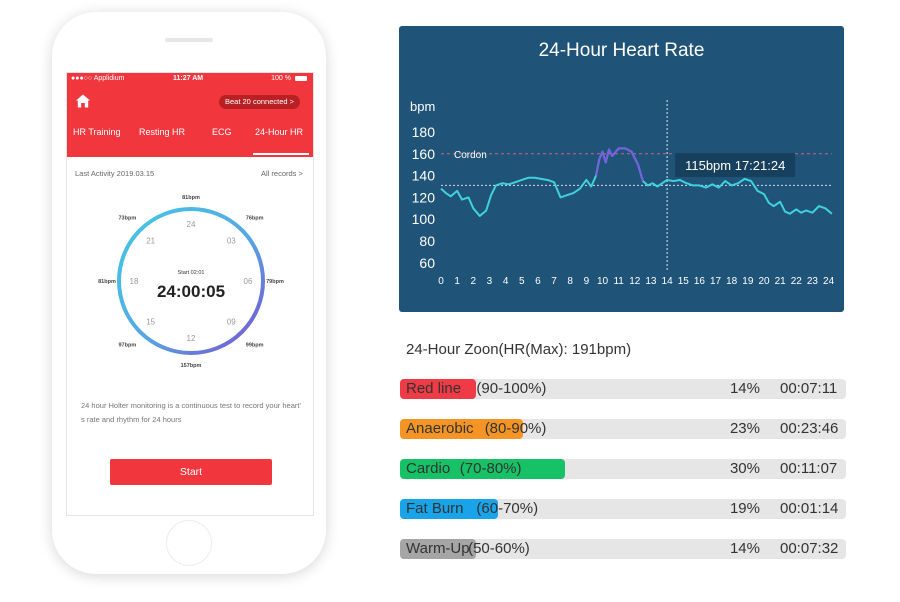  Describe the element at coordinates (797, 281) in the screenshot. I see `x-tick-label: 22` at that location.